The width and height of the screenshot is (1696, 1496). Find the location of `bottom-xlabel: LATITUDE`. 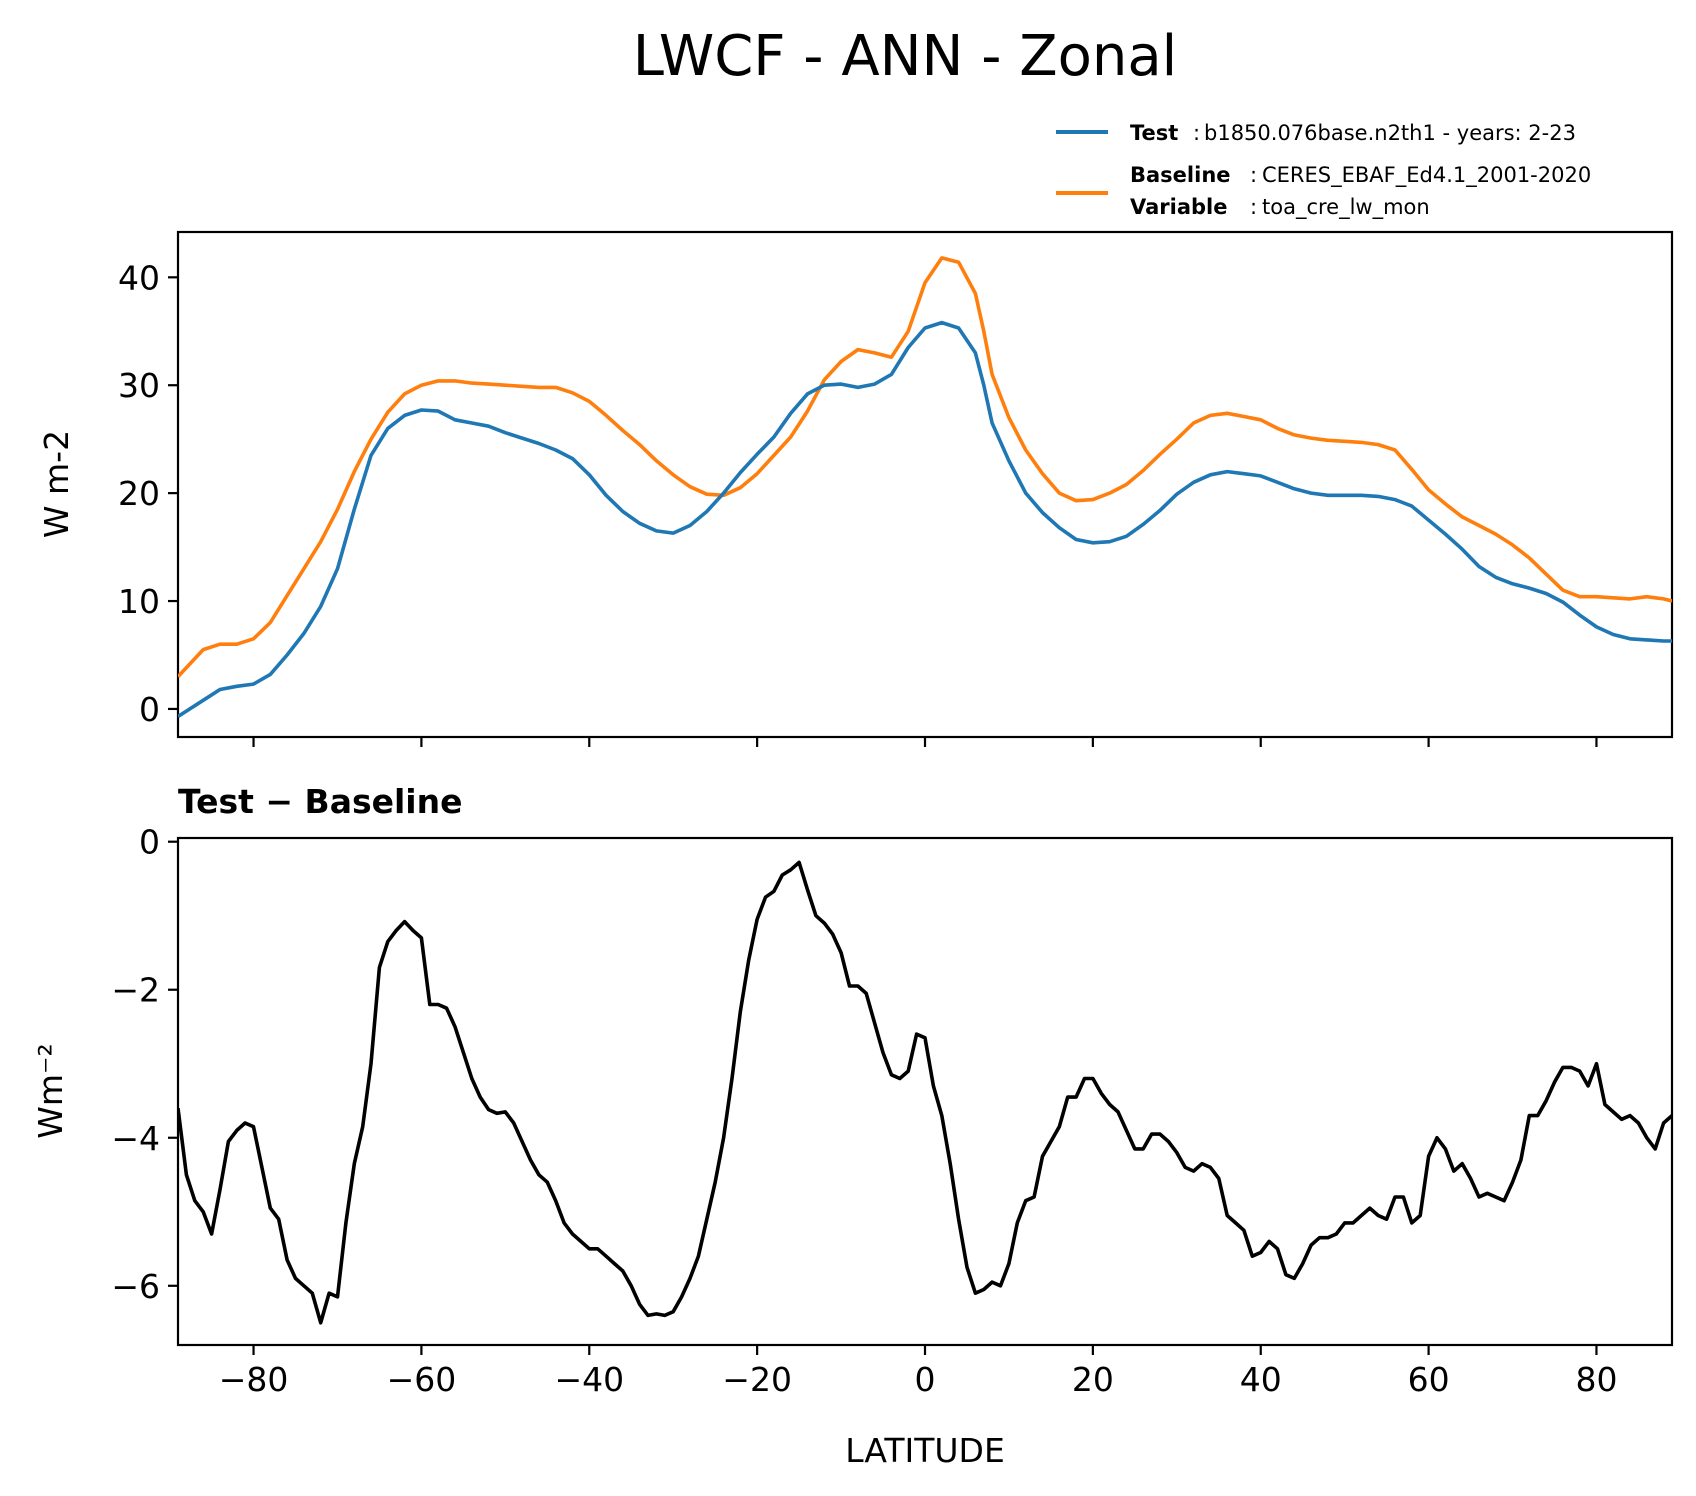

bottom-xlabel: LATITUDE is located at coordinates (925, 1450).